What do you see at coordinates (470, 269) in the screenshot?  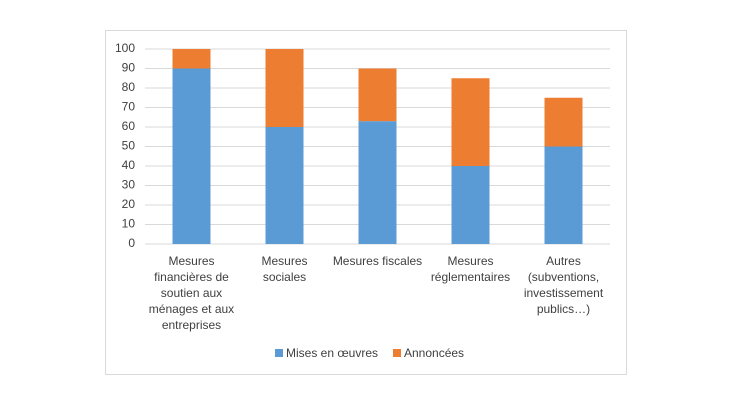 I see `x-tick-label: Mesures réglementaires` at bounding box center [470, 269].